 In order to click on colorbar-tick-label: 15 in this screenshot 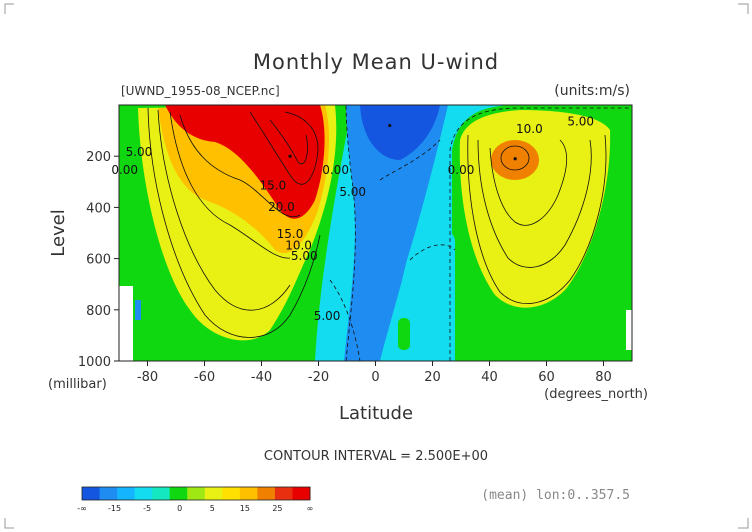, I will do `click(245, 508)`.